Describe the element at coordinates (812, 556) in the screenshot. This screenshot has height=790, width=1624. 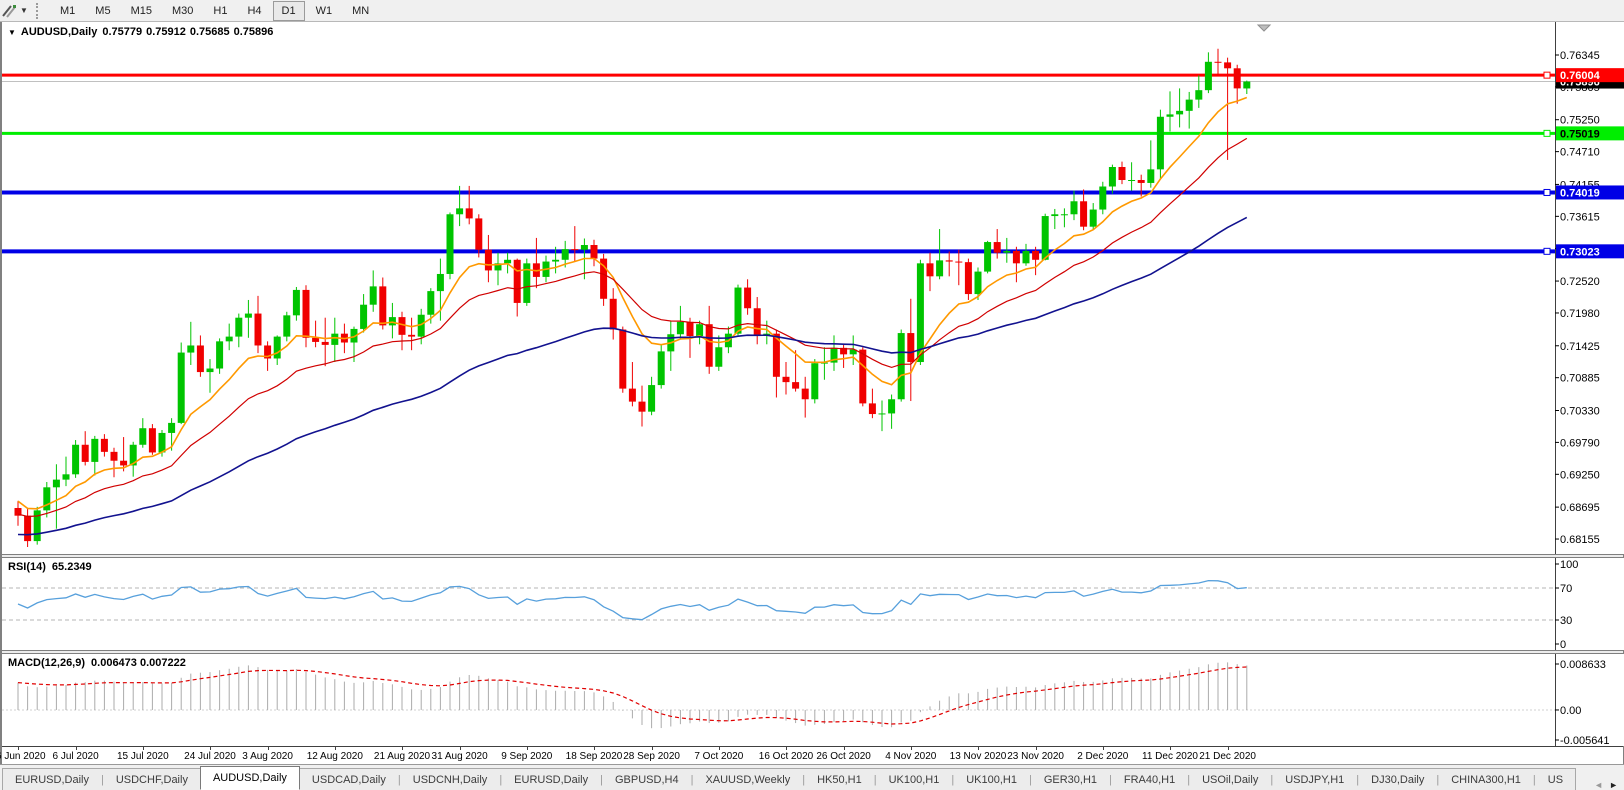
I see `panel-splitter` at that location.